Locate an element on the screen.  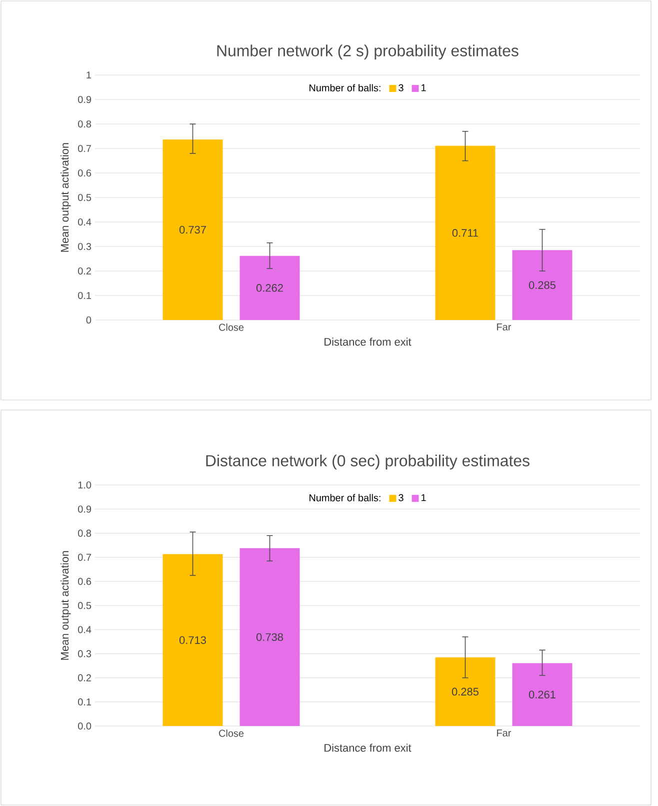
data-label: 0.737 is located at coordinates (192, 230).